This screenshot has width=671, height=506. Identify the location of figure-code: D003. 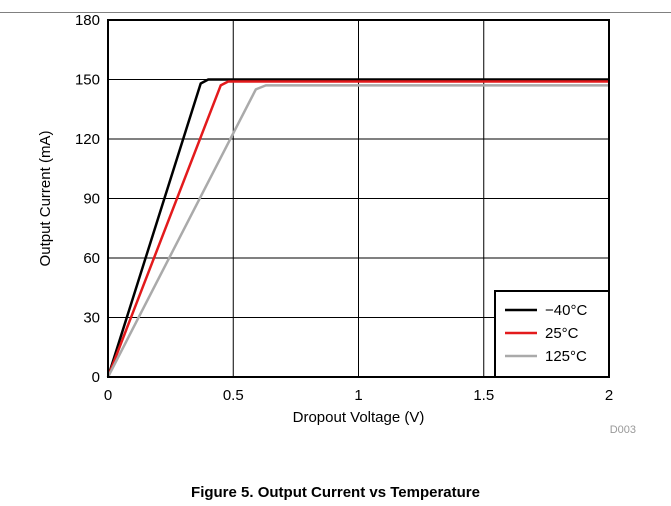
(623, 430).